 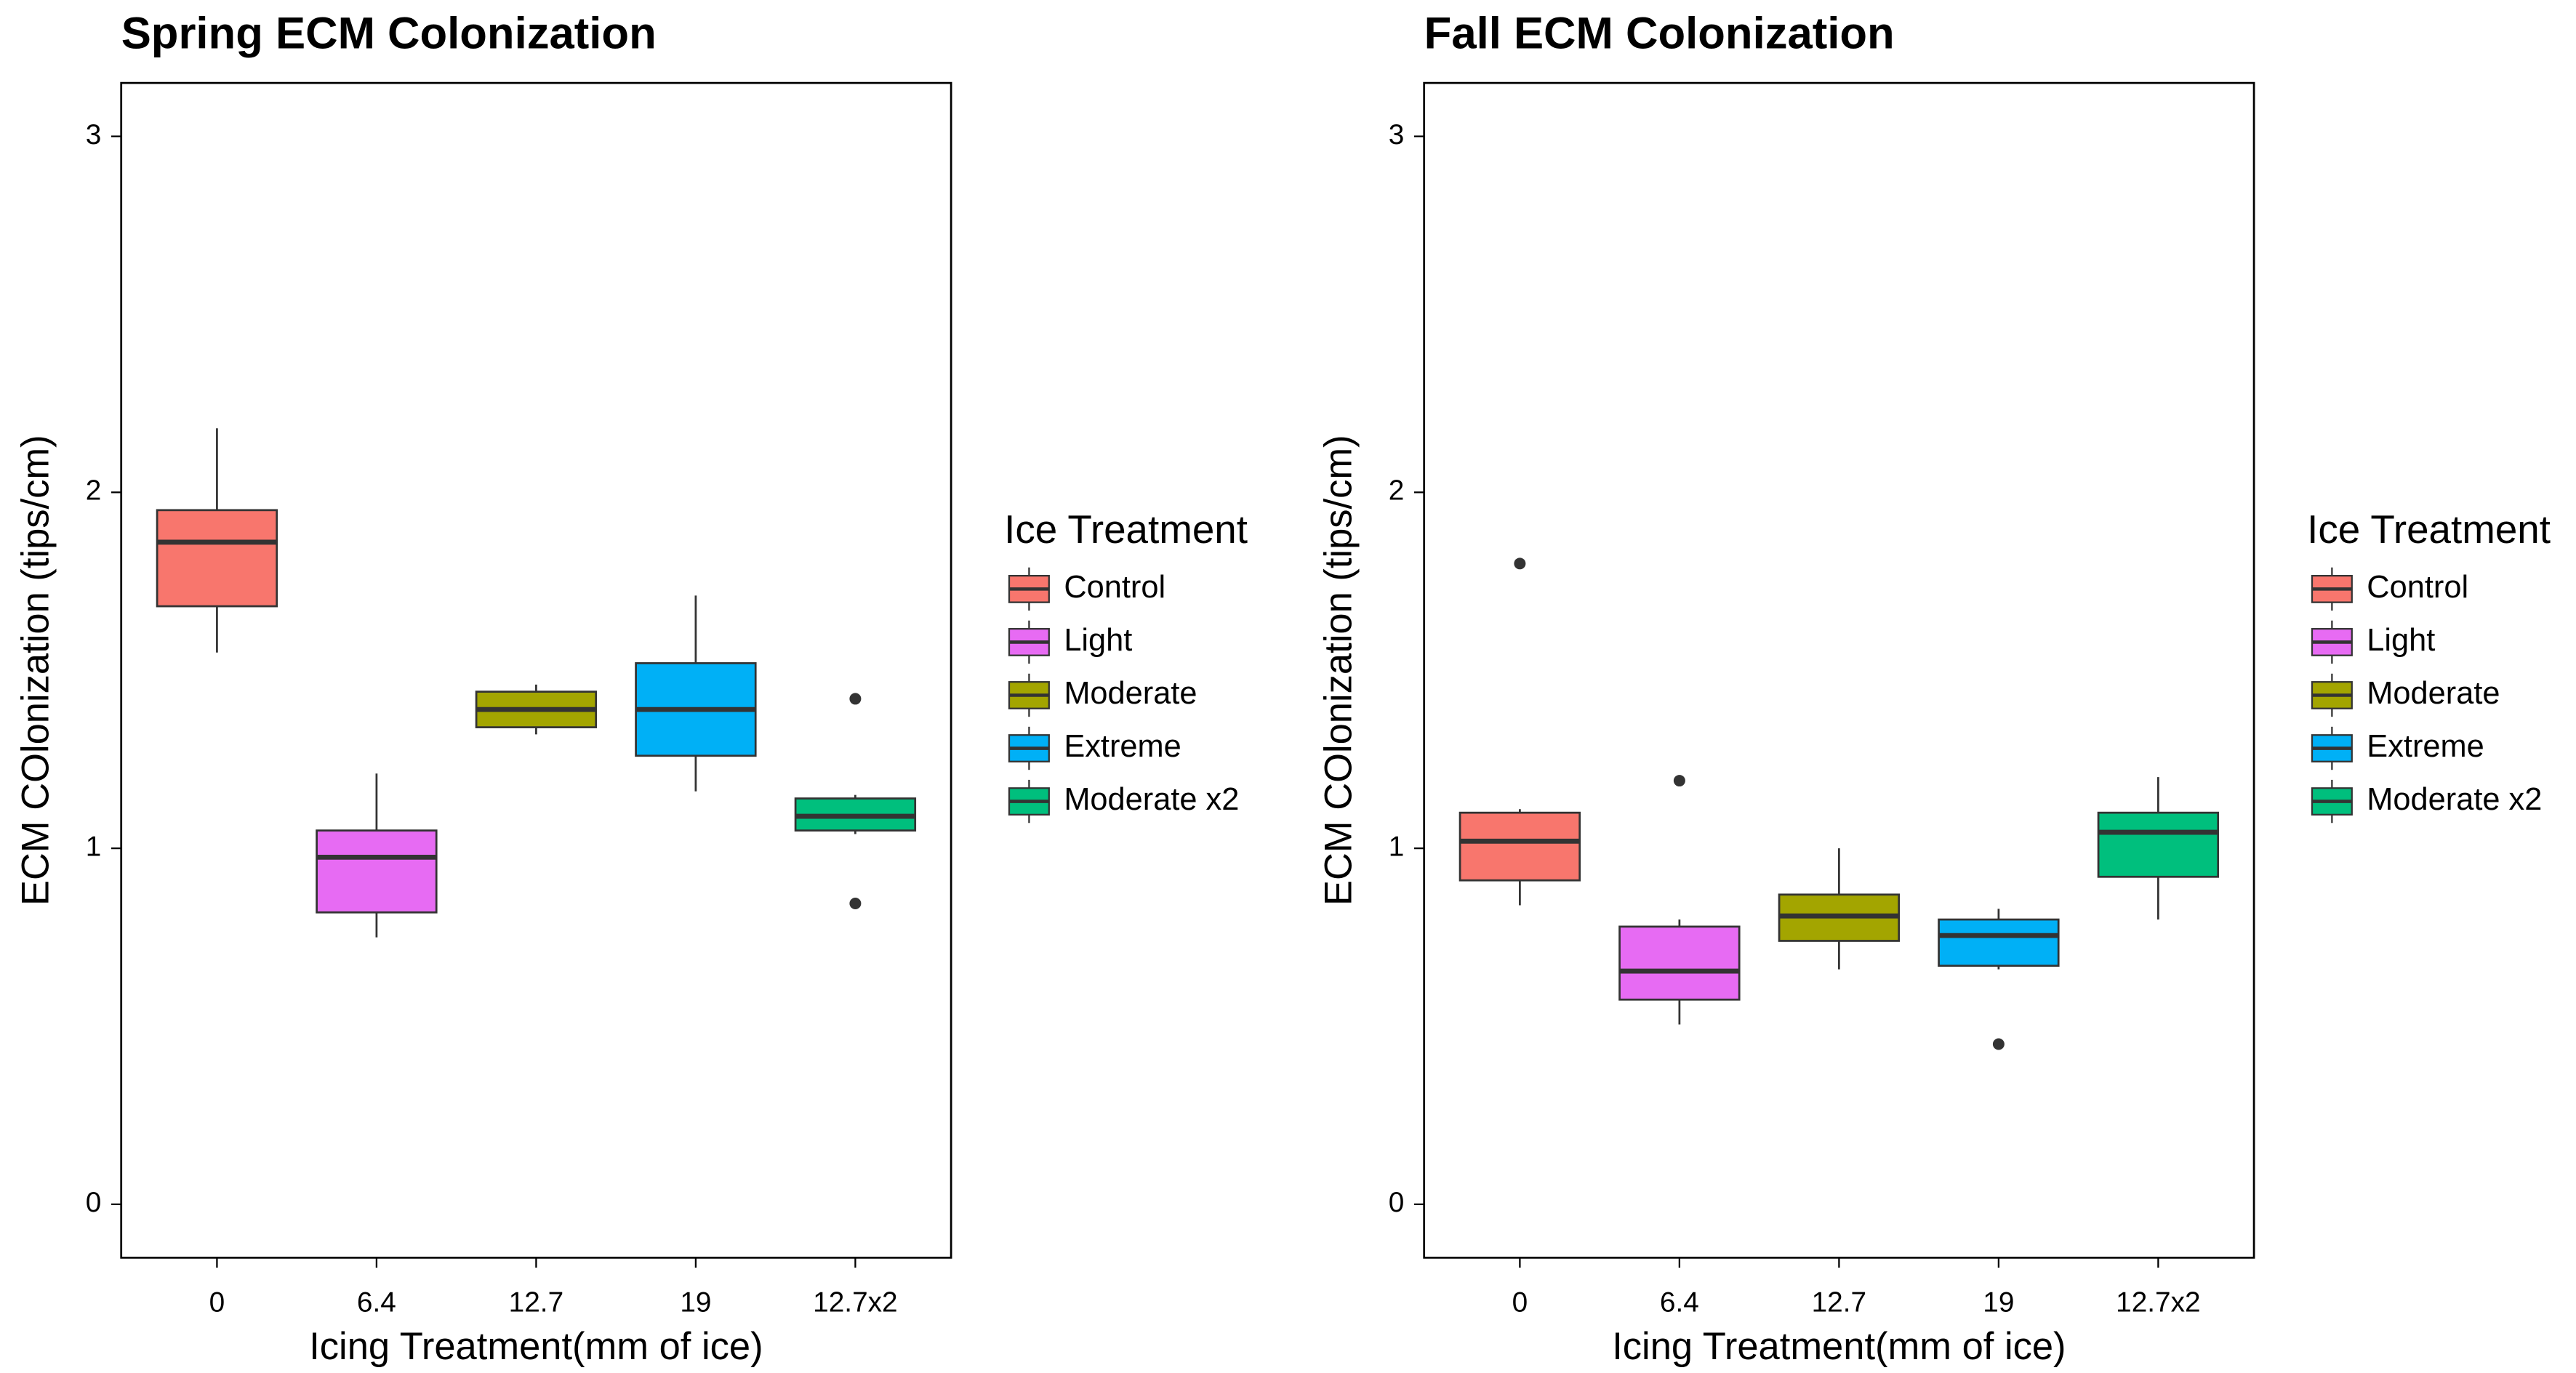 What do you see at coordinates (389, 34) in the screenshot?
I see `chart-title: Spring ECM Colonization` at bounding box center [389, 34].